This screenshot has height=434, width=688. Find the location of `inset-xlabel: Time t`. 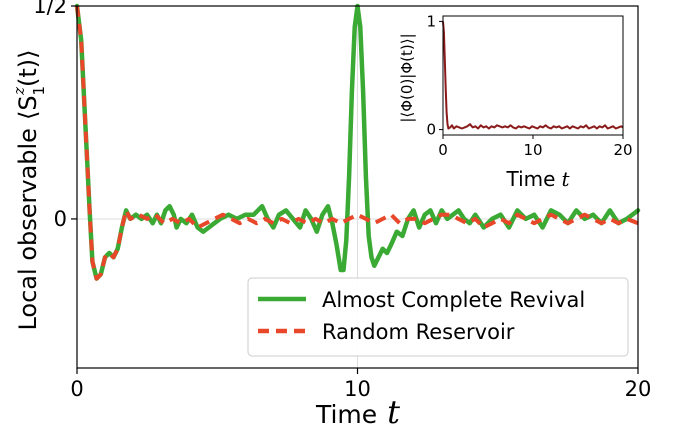

inset-xlabel: Time t is located at coordinates (538, 179).